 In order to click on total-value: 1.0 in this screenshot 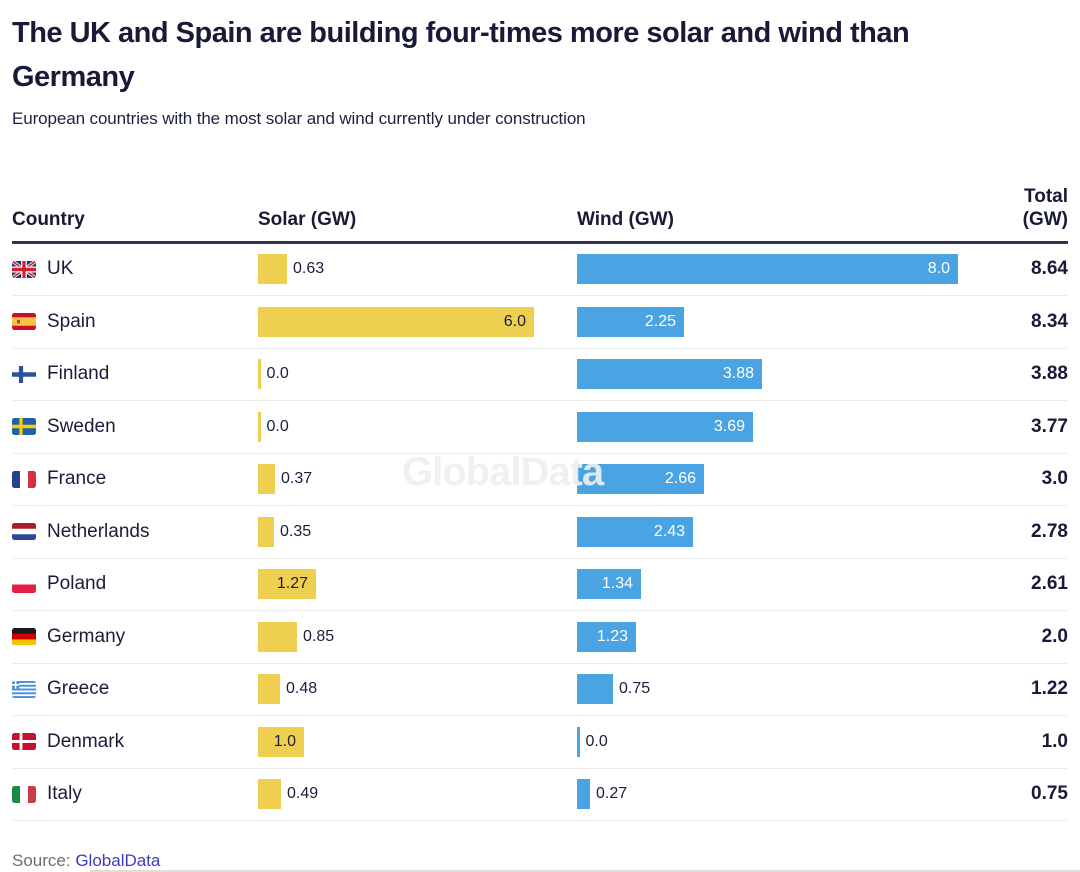, I will do `click(1054, 741)`.